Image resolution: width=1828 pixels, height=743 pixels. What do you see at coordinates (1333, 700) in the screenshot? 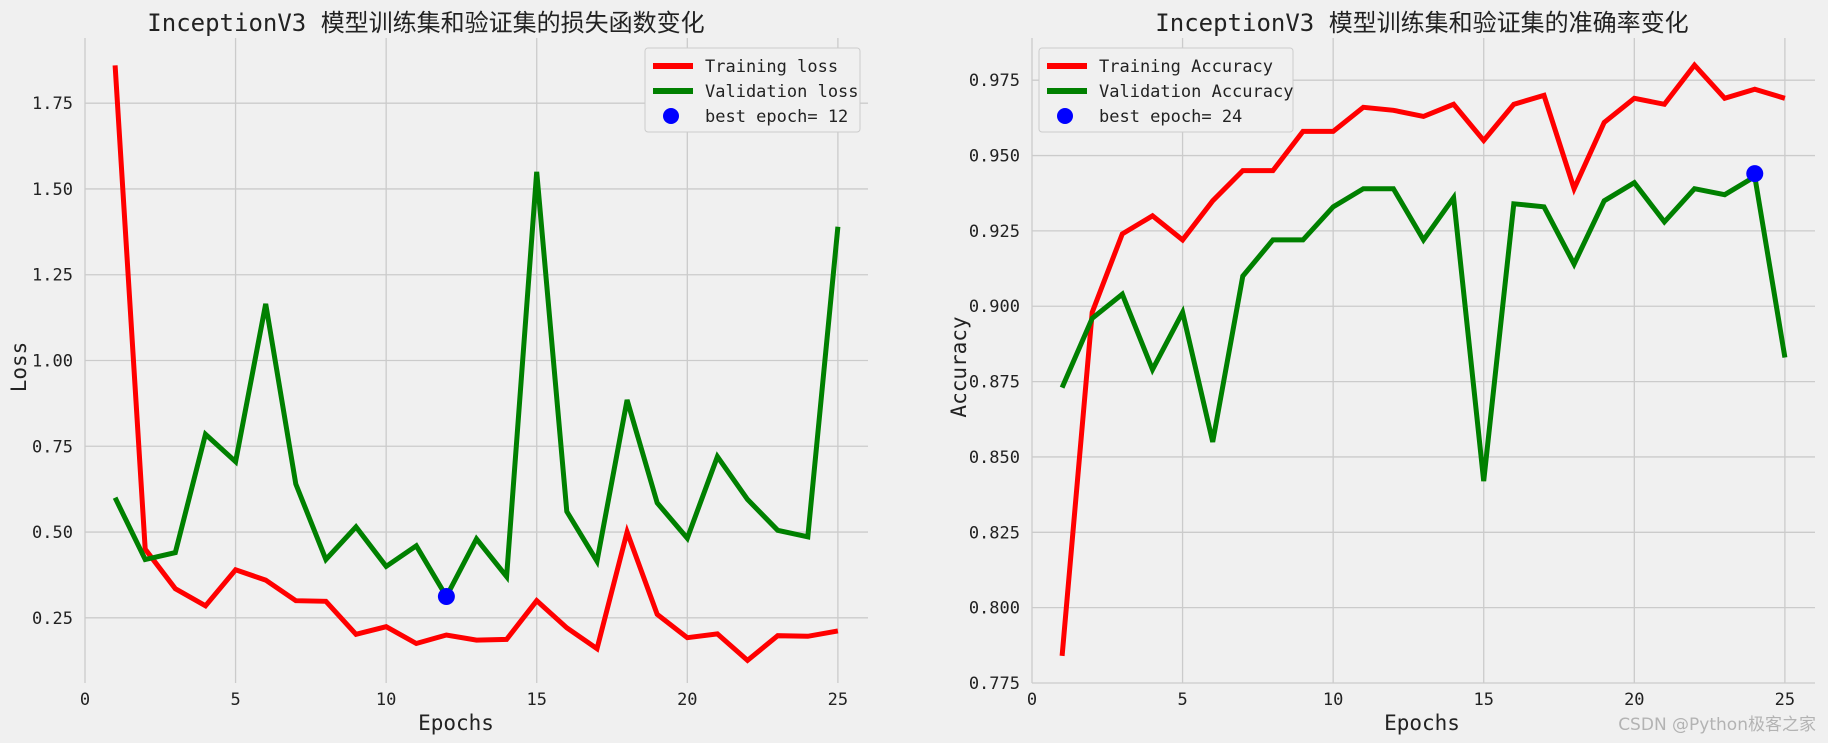
I see `accuracy-x-tick-label: 10` at bounding box center [1333, 700].